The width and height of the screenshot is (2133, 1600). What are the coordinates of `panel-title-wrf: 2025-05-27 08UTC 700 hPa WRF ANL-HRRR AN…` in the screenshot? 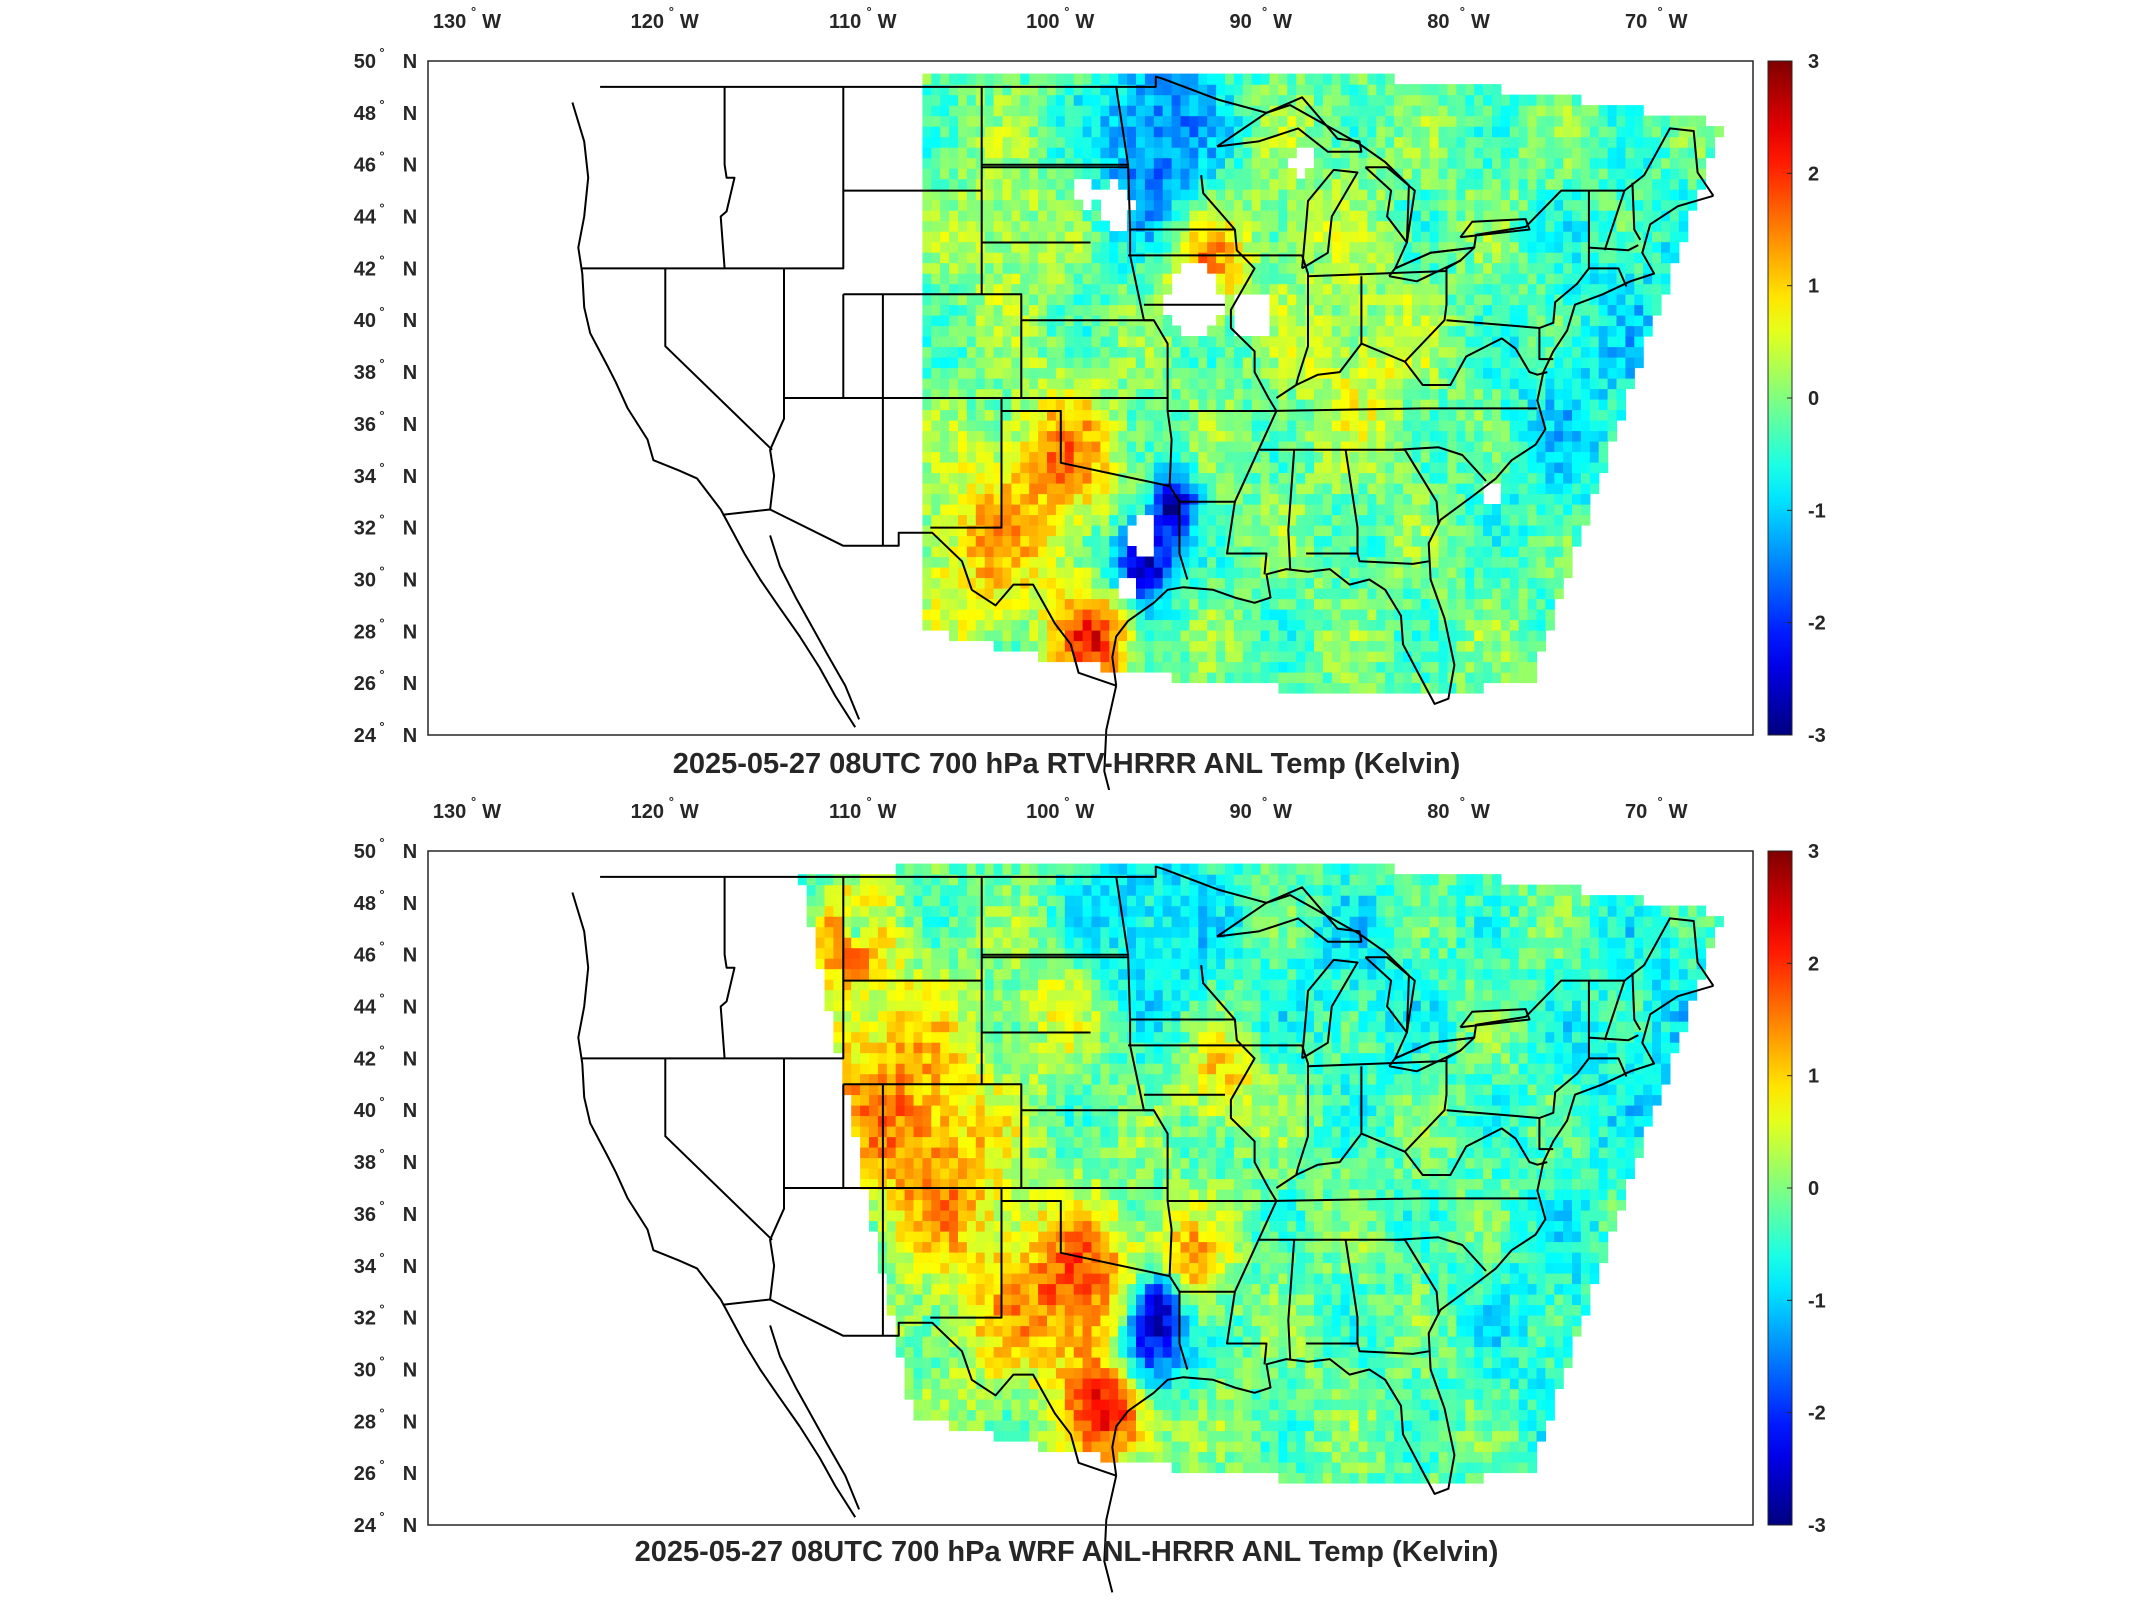 It's located at (1066, 1552).